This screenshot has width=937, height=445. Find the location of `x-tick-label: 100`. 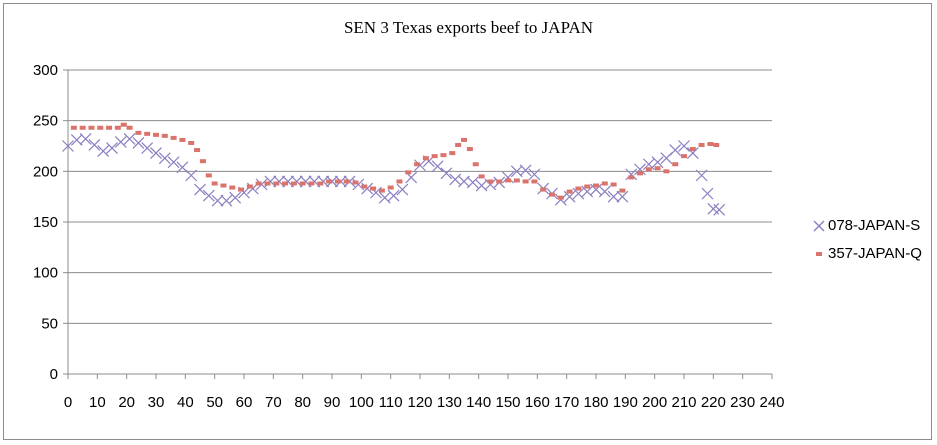

x-tick-label: 100 is located at coordinates (361, 402).